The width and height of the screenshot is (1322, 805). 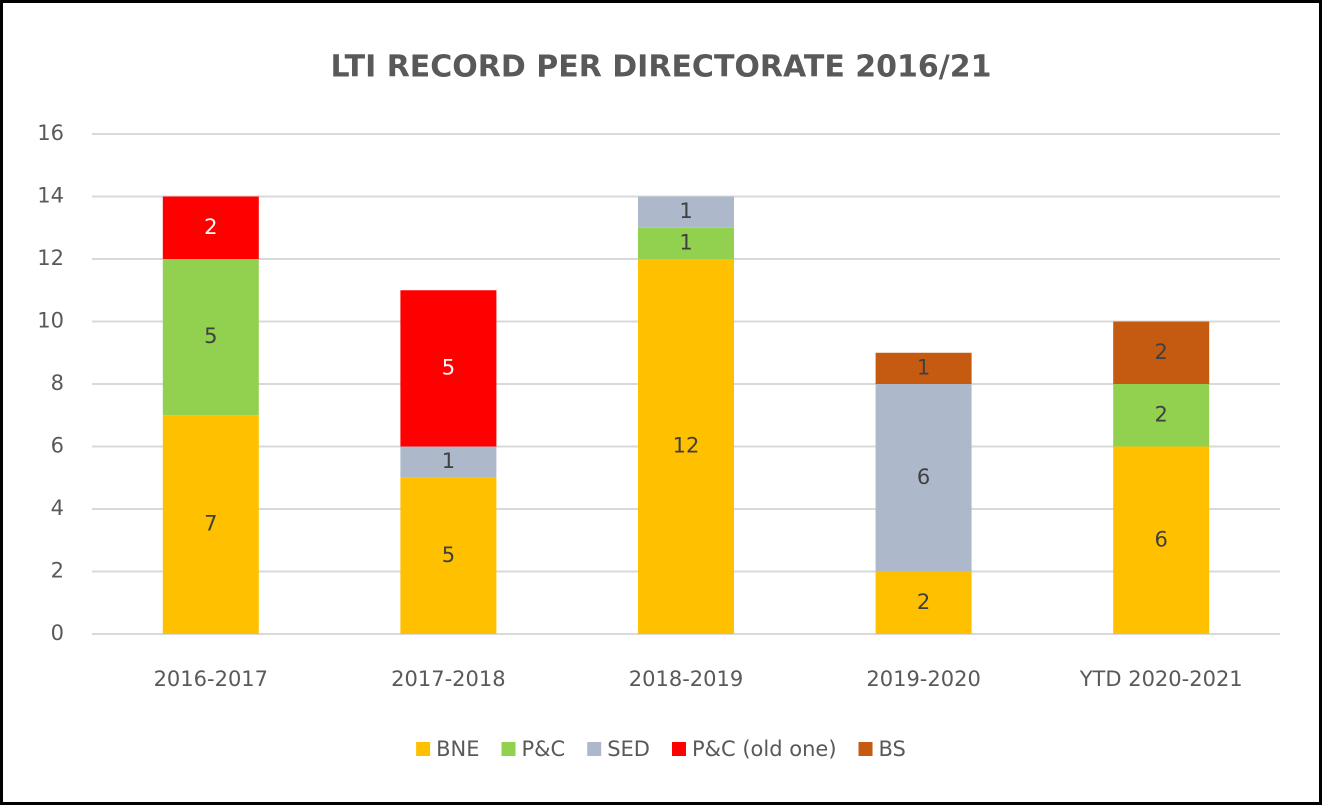 What do you see at coordinates (923, 679) in the screenshot?
I see `x-tick-label: 2019-2020` at bounding box center [923, 679].